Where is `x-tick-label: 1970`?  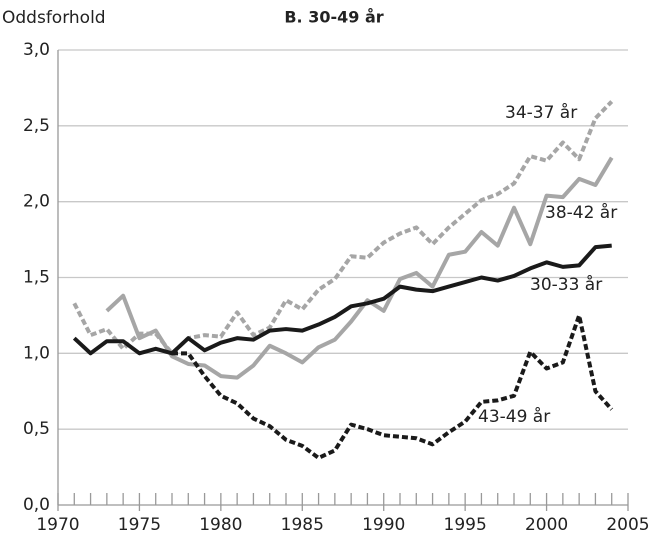
x-tick-label: 1970 is located at coordinates (57, 525).